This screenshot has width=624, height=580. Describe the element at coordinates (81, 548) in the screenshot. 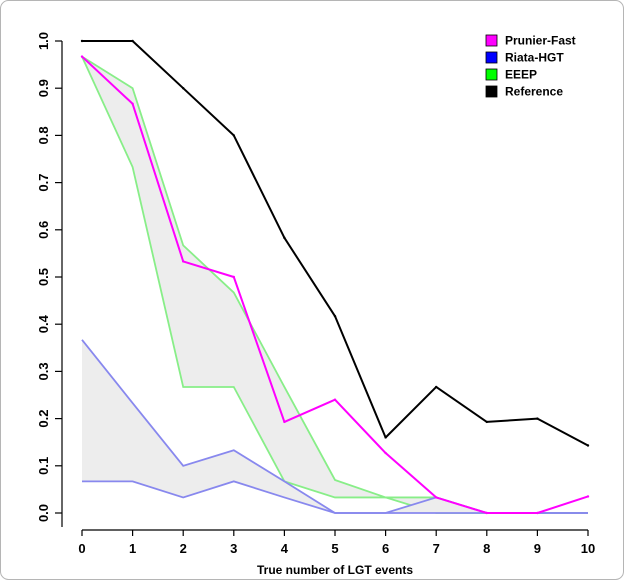

I see `x-tick-label: 0` at that location.